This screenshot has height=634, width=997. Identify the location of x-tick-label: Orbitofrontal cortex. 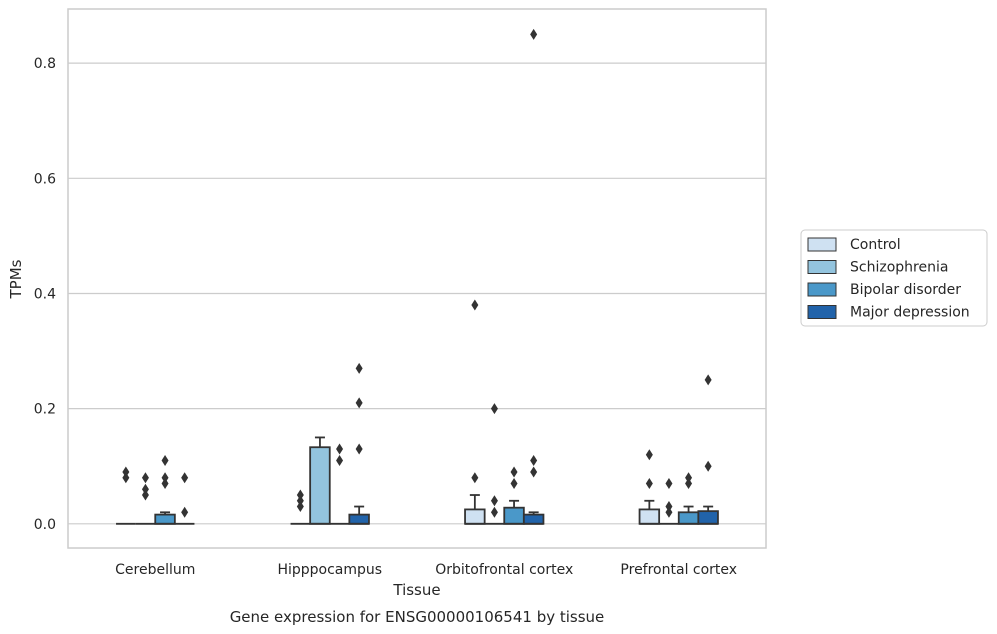
(504, 570).